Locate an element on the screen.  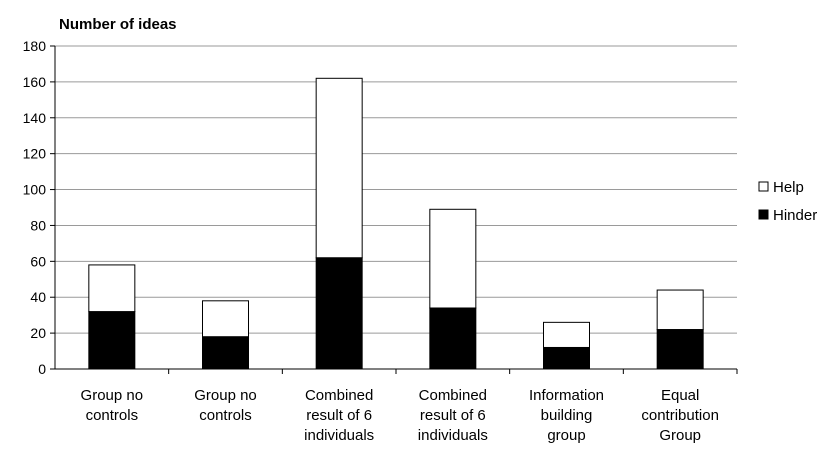
y-tick-label: 0 is located at coordinates (42, 369).